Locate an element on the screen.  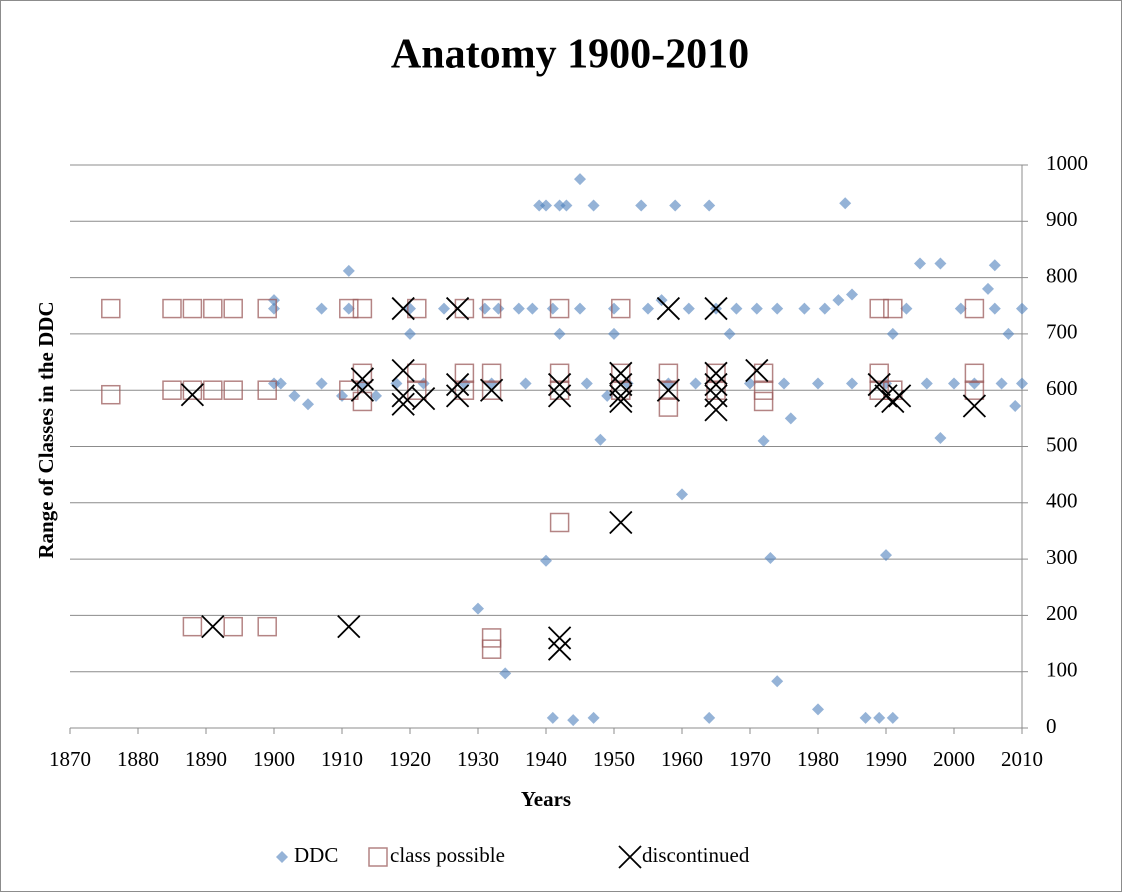
y-tick-label: 400 is located at coordinates (1062, 501).